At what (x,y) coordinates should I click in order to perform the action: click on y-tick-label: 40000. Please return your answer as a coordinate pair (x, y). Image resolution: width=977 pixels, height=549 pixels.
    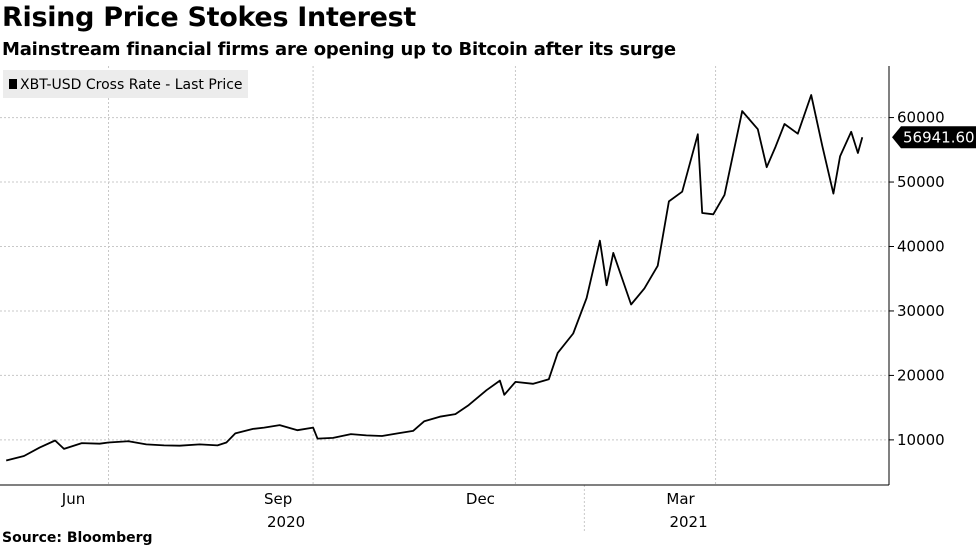
    Looking at the image, I should click on (921, 246).